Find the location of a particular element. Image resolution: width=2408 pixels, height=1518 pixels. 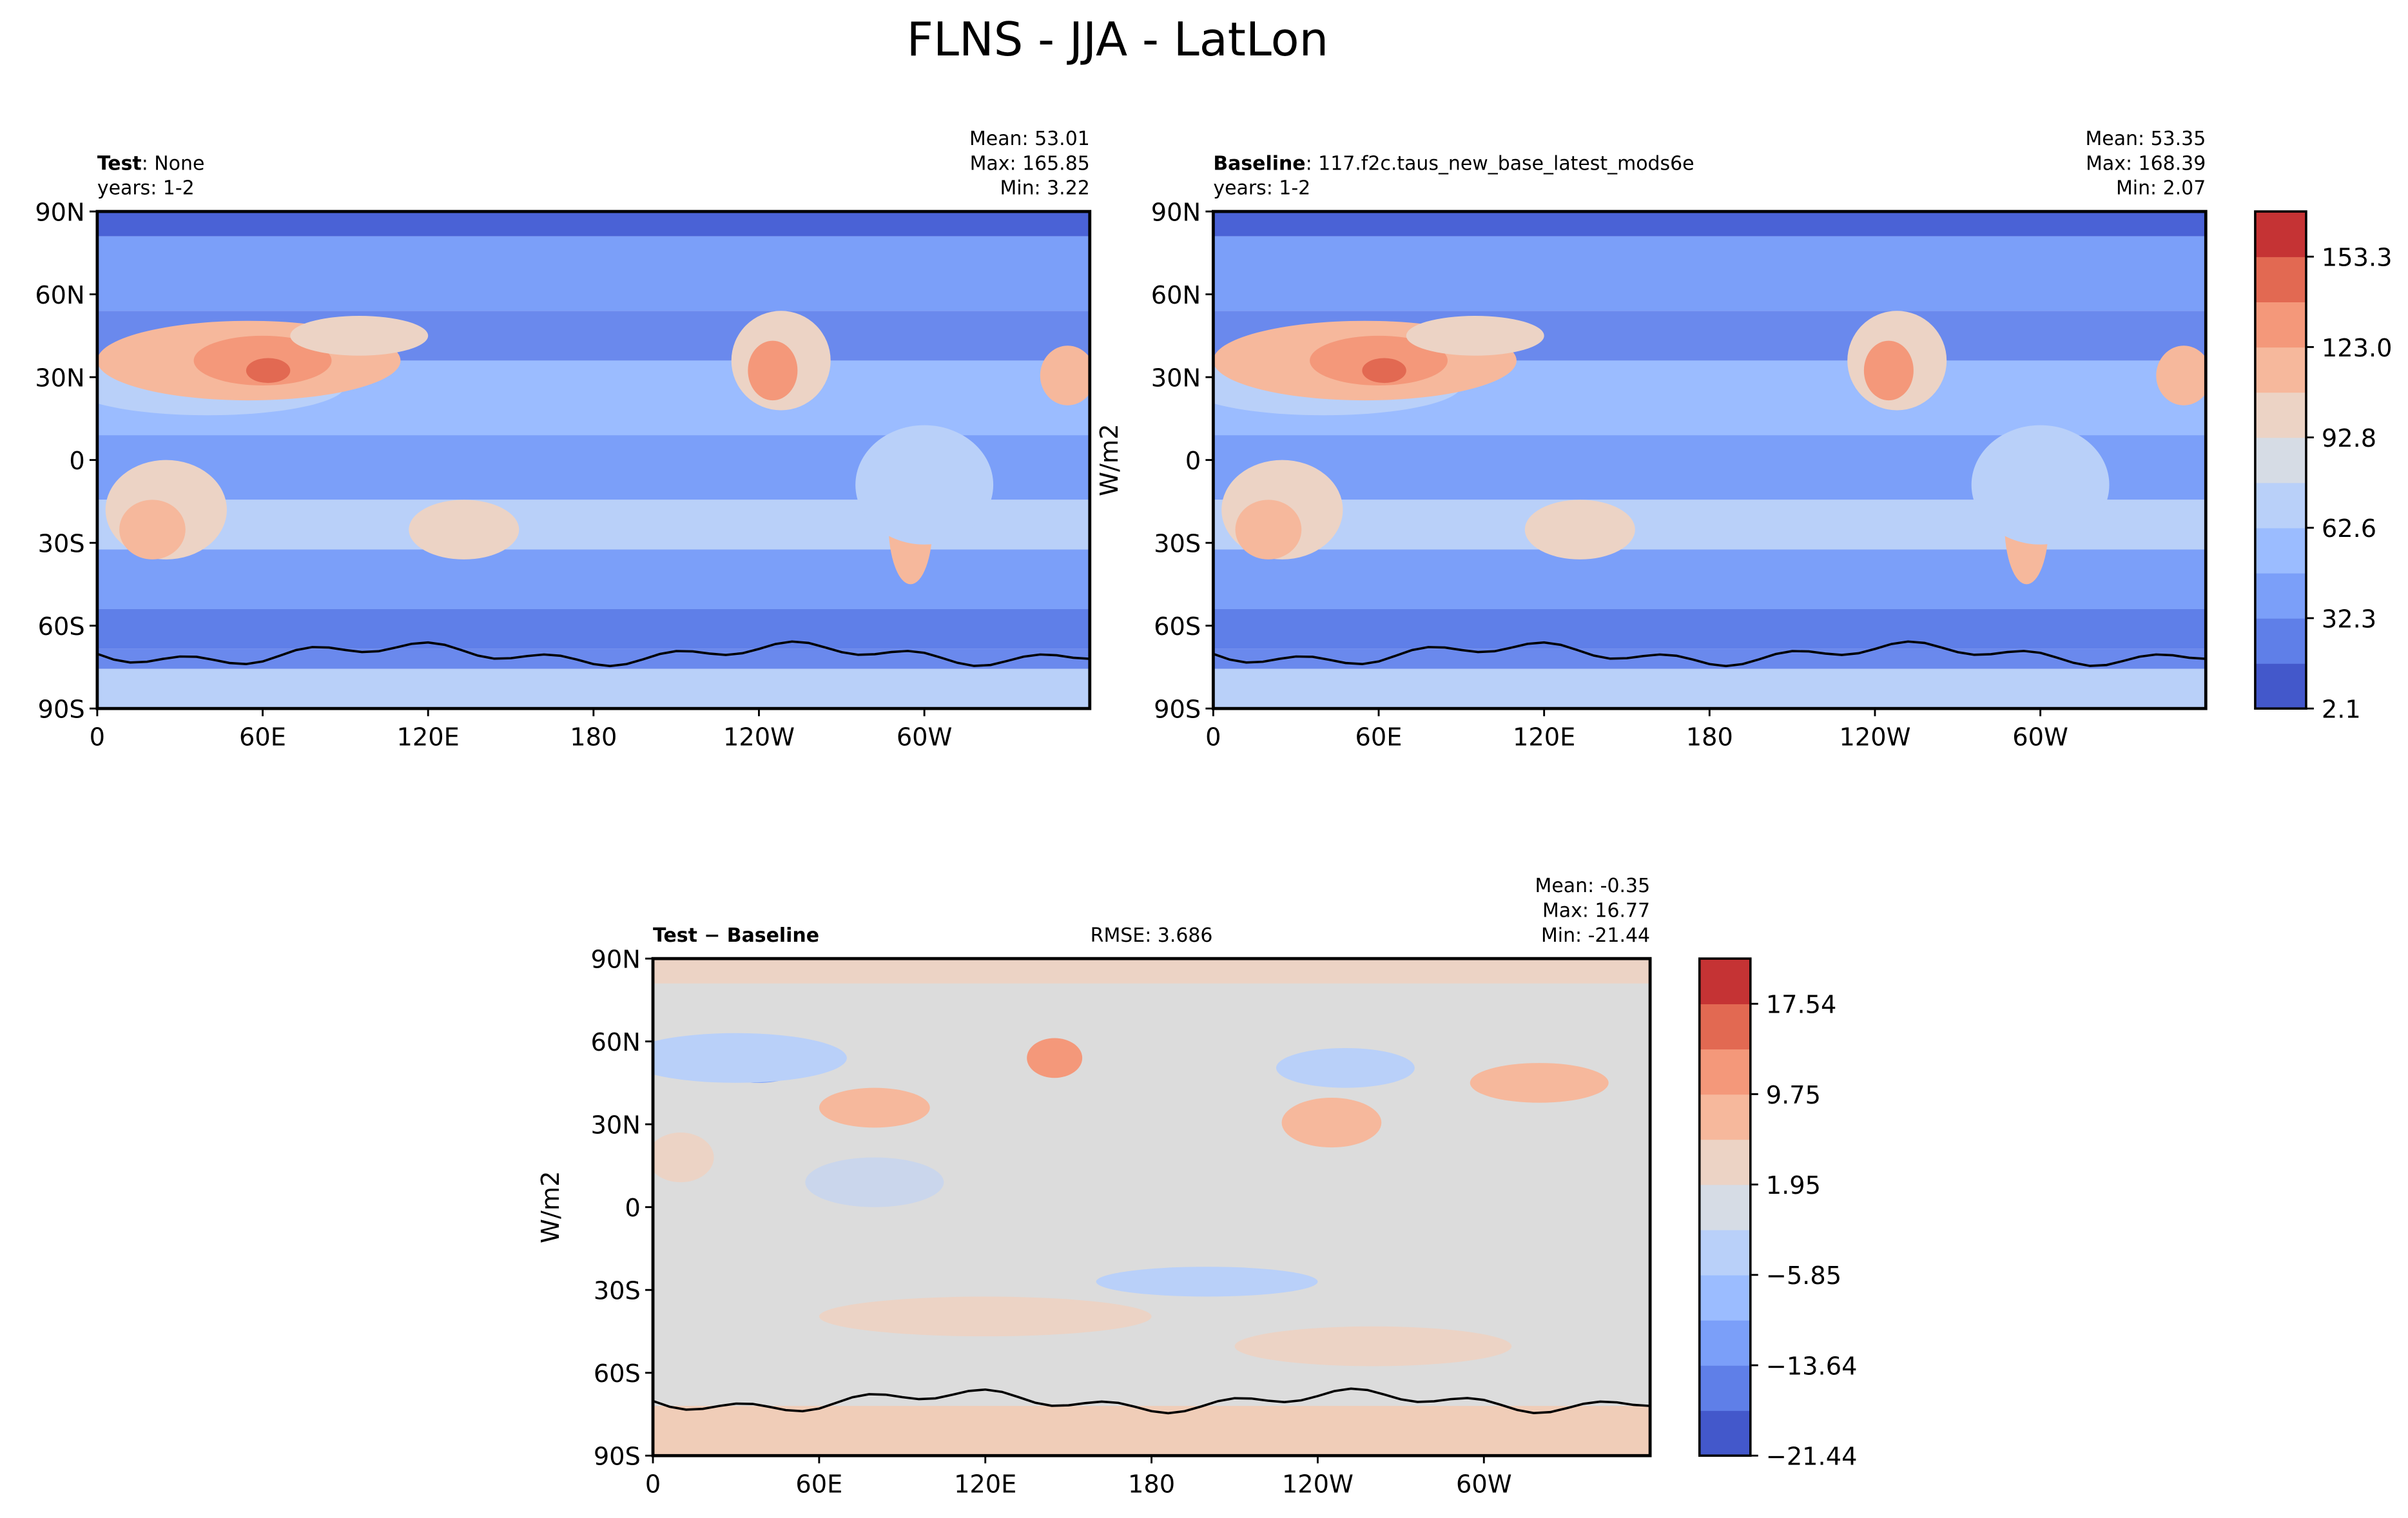

figure-title: FLNS - JJA - LatLon is located at coordinates (1118, 39).